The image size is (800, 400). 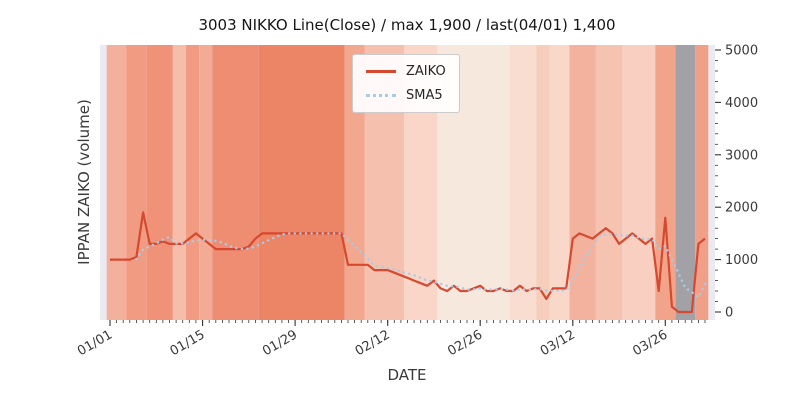 I want to click on x-tick-label: 02/12, so click(x=373, y=343).